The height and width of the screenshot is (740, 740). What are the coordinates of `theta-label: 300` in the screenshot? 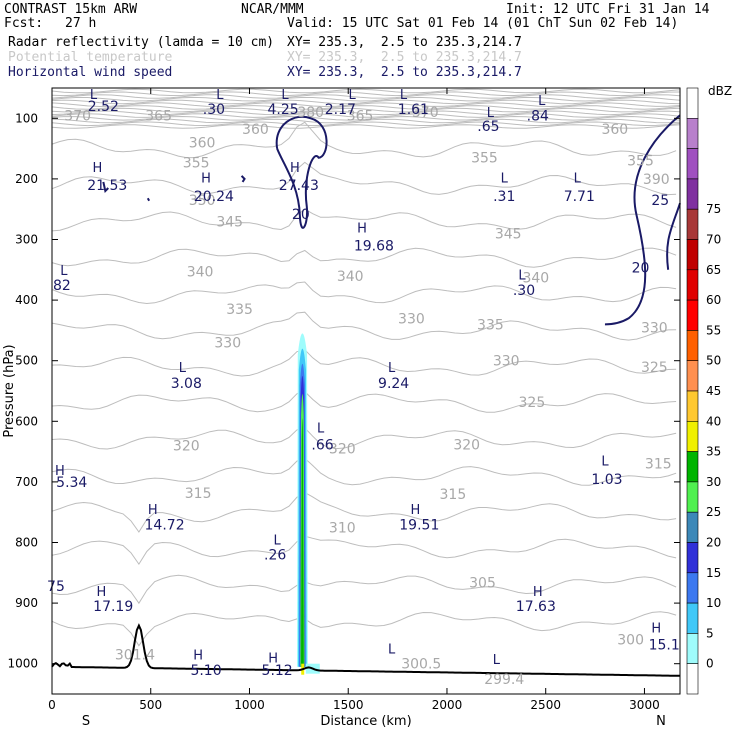 It's located at (630, 640).